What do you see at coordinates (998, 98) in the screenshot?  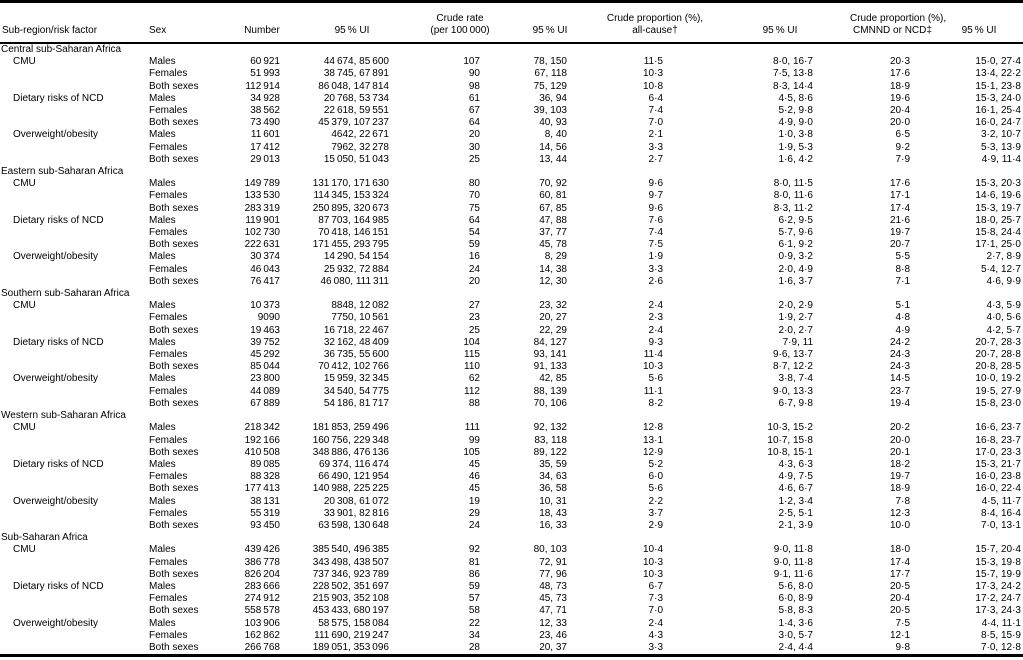 I see `cell-cmnnd_ui: 15·3, 24·0` at bounding box center [998, 98].